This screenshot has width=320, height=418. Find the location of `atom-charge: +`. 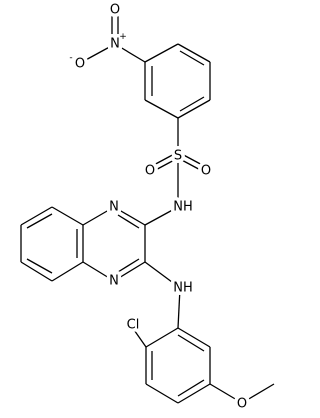

atom-charge: + is located at coordinates (123, 37).